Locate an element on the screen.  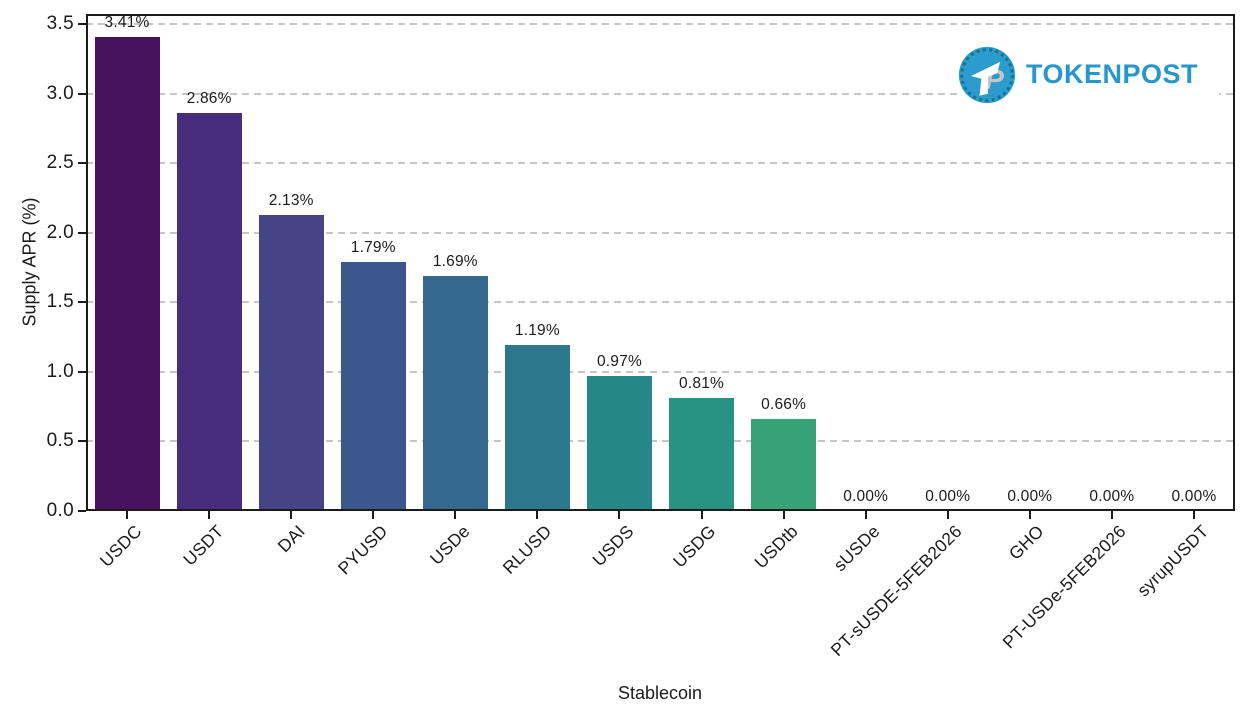
x-tick-label: GHO is located at coordinates (1026, 542).